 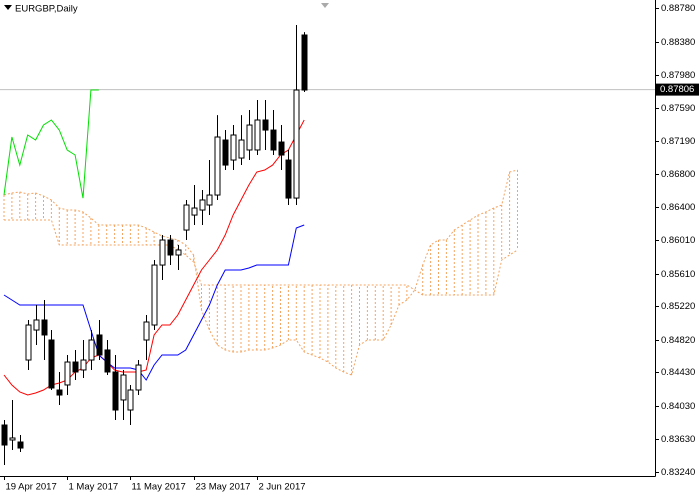 I want to click on y-tick-label: 0.86400, so click(x=678, y=207).